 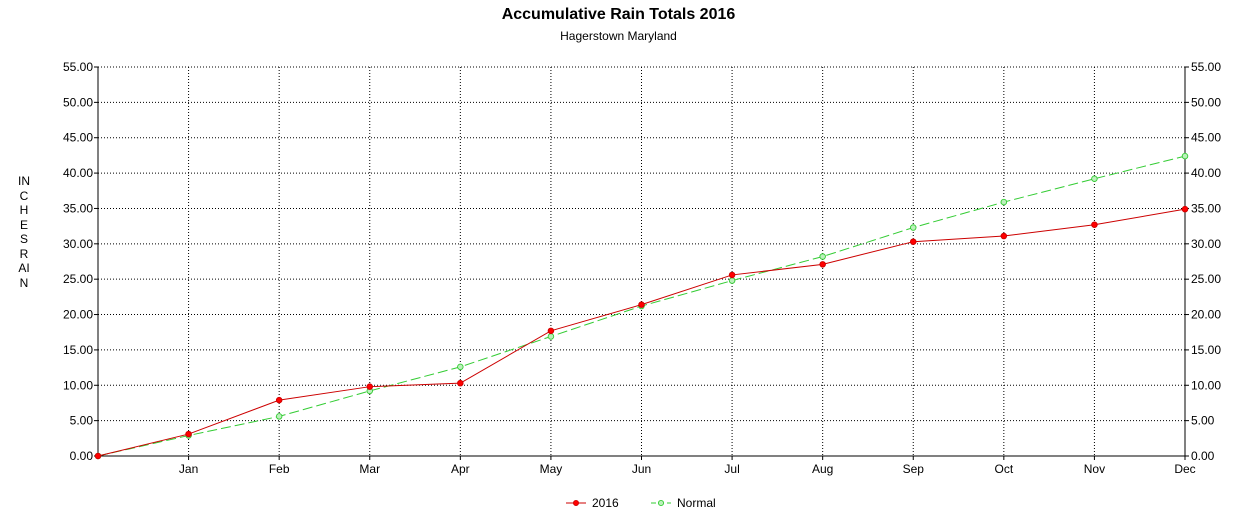 I want to click on legend-normal-swatch, so click(x=661, y=503).